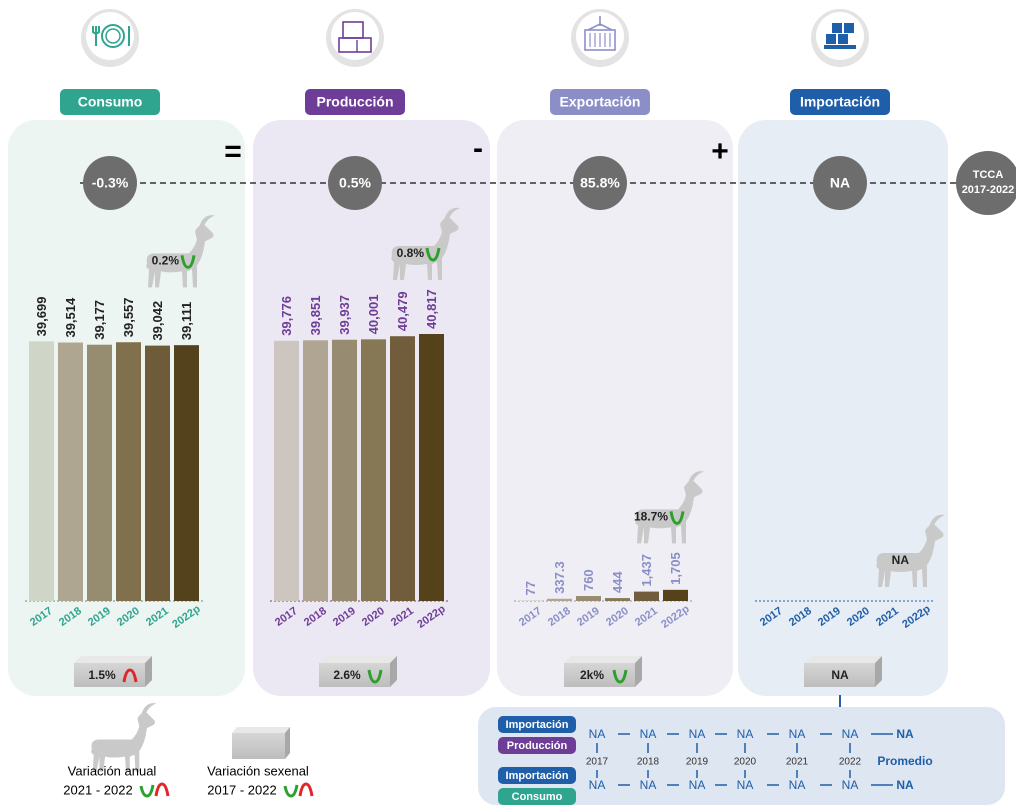 This screenshot has height=807, width=1016. I want to click on tcca-value: NA, so click(840, 183).